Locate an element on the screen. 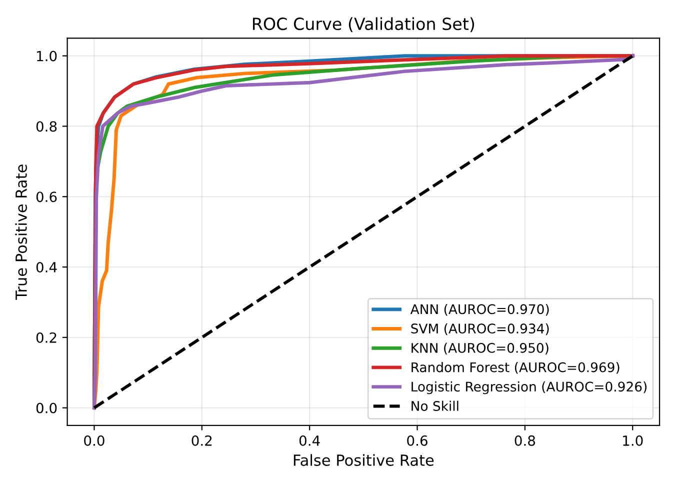  x-tick-label: 0.8 is located at coordinates (525, 440).